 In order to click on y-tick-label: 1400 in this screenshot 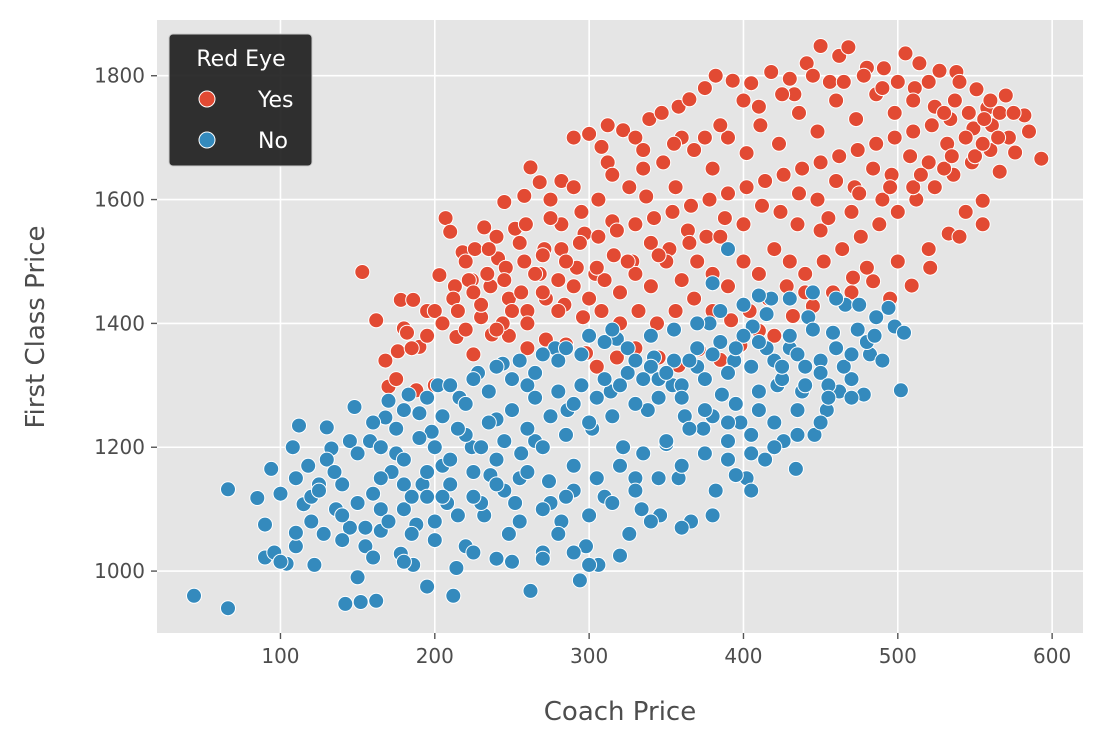, I will do `click(119, 323)`.